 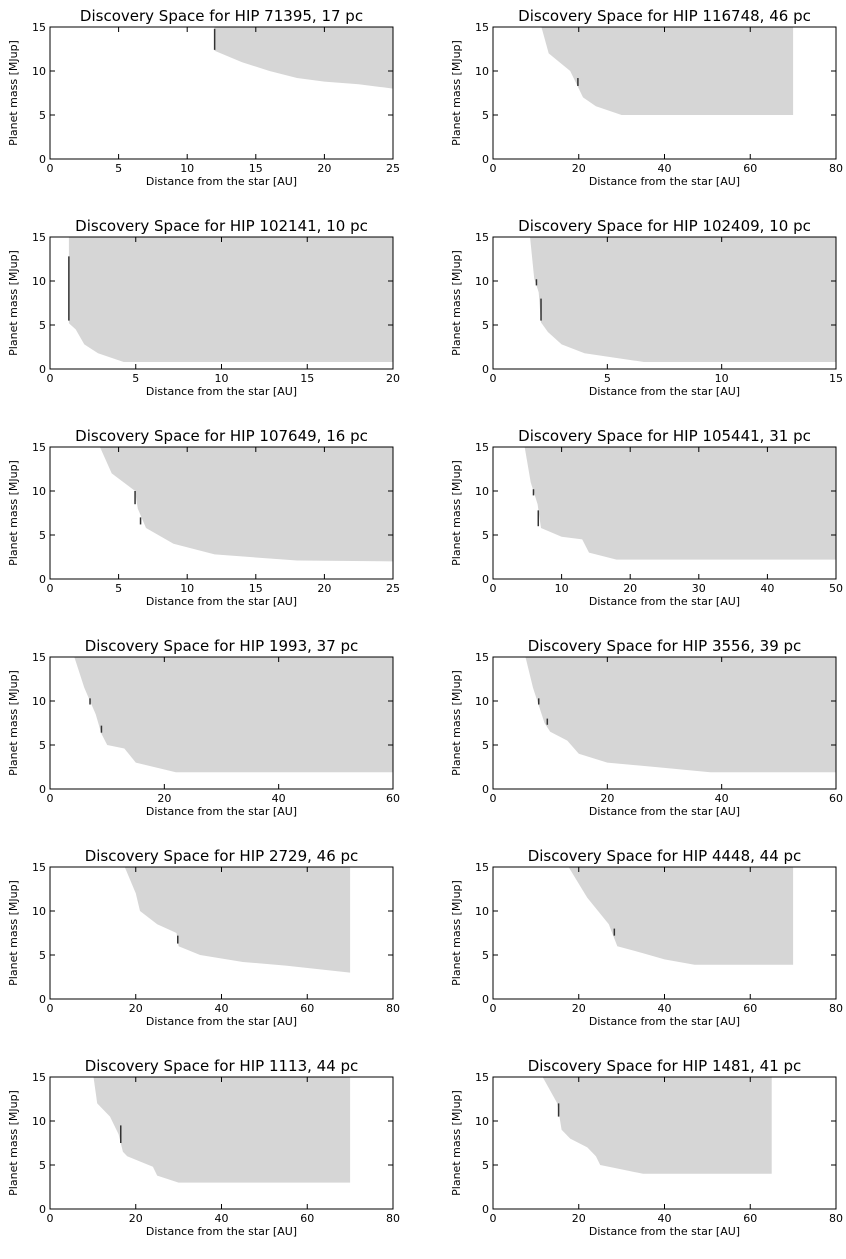 I want to click on panel-title: Discovery Space for HIP 2729, 46 pc, so click(x=222, y=856).